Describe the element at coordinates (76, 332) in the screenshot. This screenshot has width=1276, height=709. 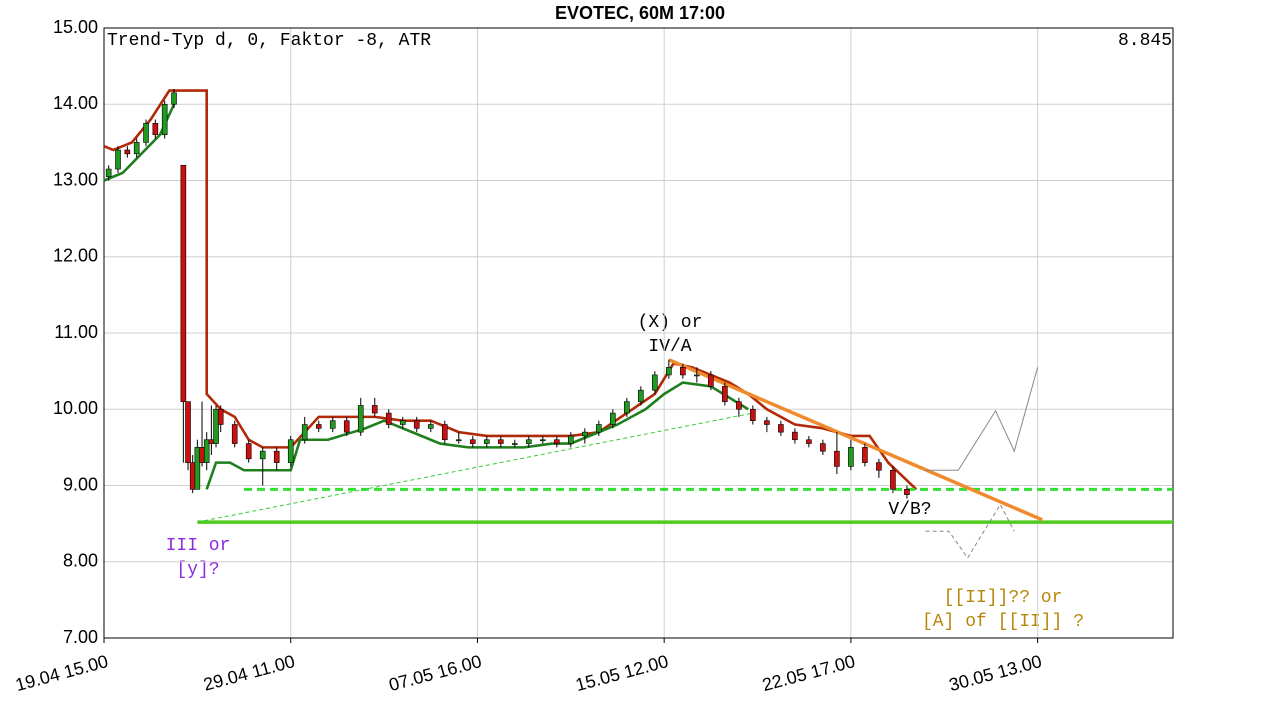
I see `y-tick-label: 11.00` at that location.